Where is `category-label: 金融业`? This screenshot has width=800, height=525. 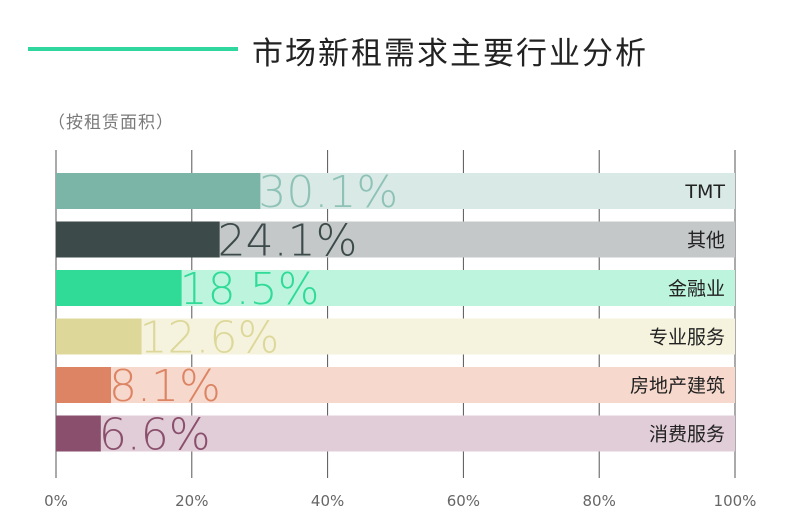 category-label: 金融业 is located at coordinates (696, 289).